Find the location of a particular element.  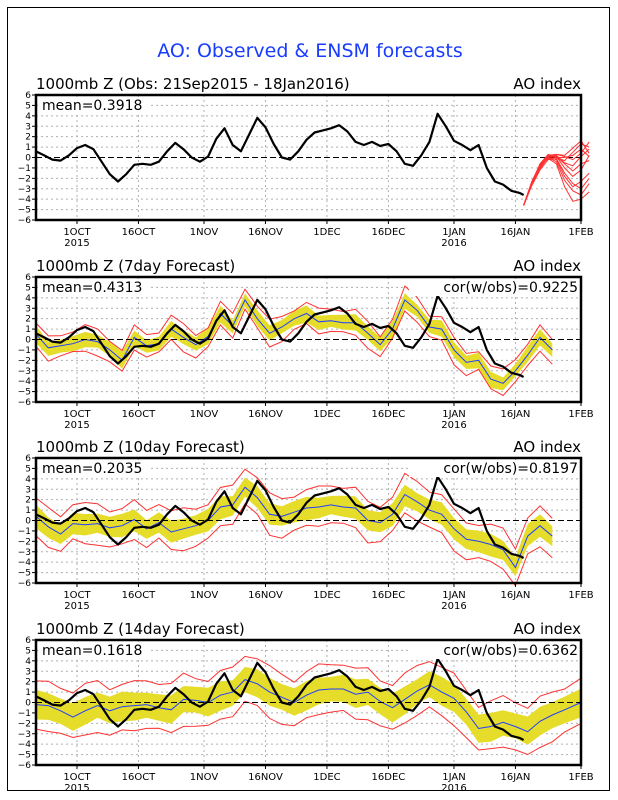

correlation-stat: cor(w/obs)=0.8197 is located at coordinates (510, 469).